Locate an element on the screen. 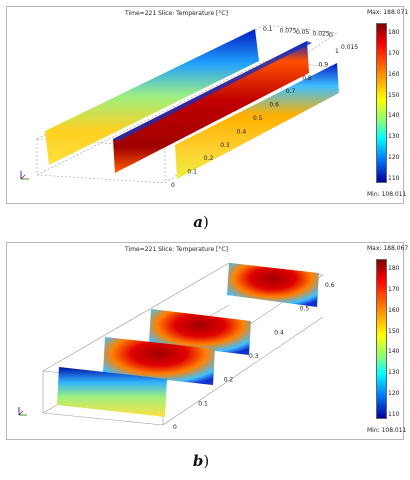 This screenshot has width=410, height=480. colorbar-max-label: Max: 188.067 is located at coordinates (388, 248).